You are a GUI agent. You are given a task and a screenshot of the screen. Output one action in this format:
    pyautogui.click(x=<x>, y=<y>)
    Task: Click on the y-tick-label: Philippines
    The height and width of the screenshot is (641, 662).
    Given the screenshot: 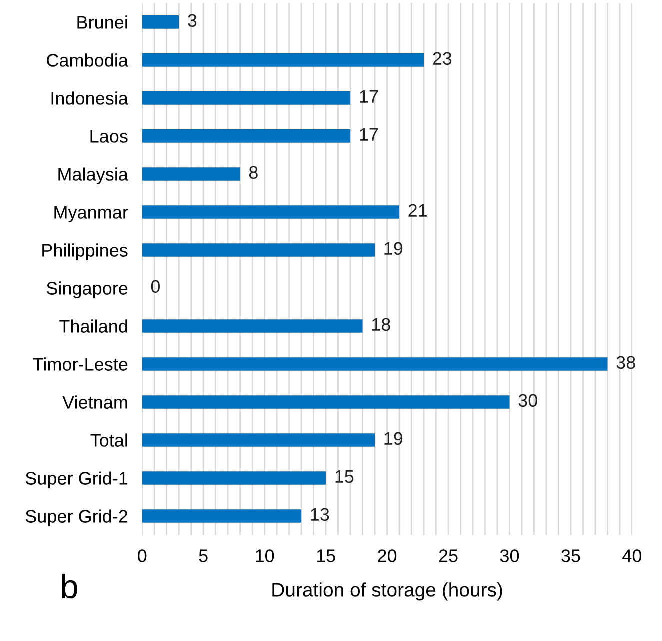 What is the action you would take?
    pyautogui.click(x=85, y=252)
    